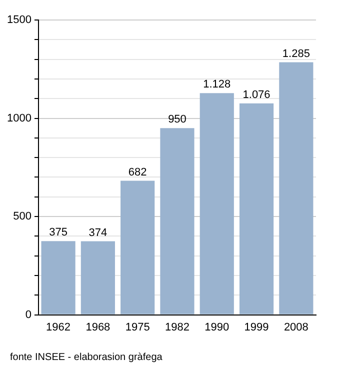 The height and width of the screenshot is (373, 350). What do you see at coordinates (87, 357) in the screenshot?
I see `source-note: fonte INSEE - elaborasion gràfega` at bounding box center [87, 357].